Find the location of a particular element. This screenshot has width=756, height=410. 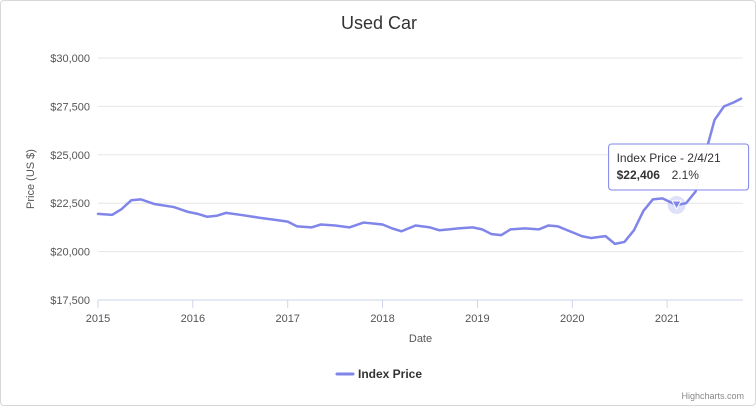

data-point-marker is located at coordinates (676, 205).